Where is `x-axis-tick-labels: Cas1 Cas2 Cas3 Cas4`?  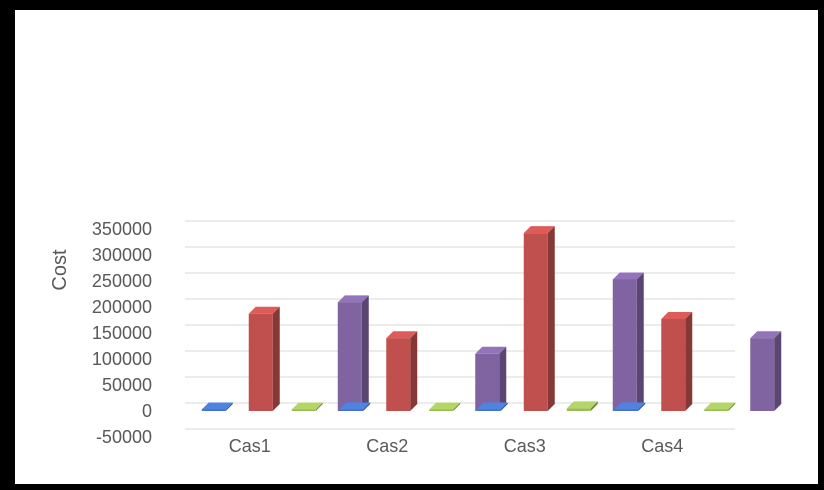
x-axis-tick-labels: Cas1 Cas2 Cas3 Cas4 is located at coordinates (456, 446).